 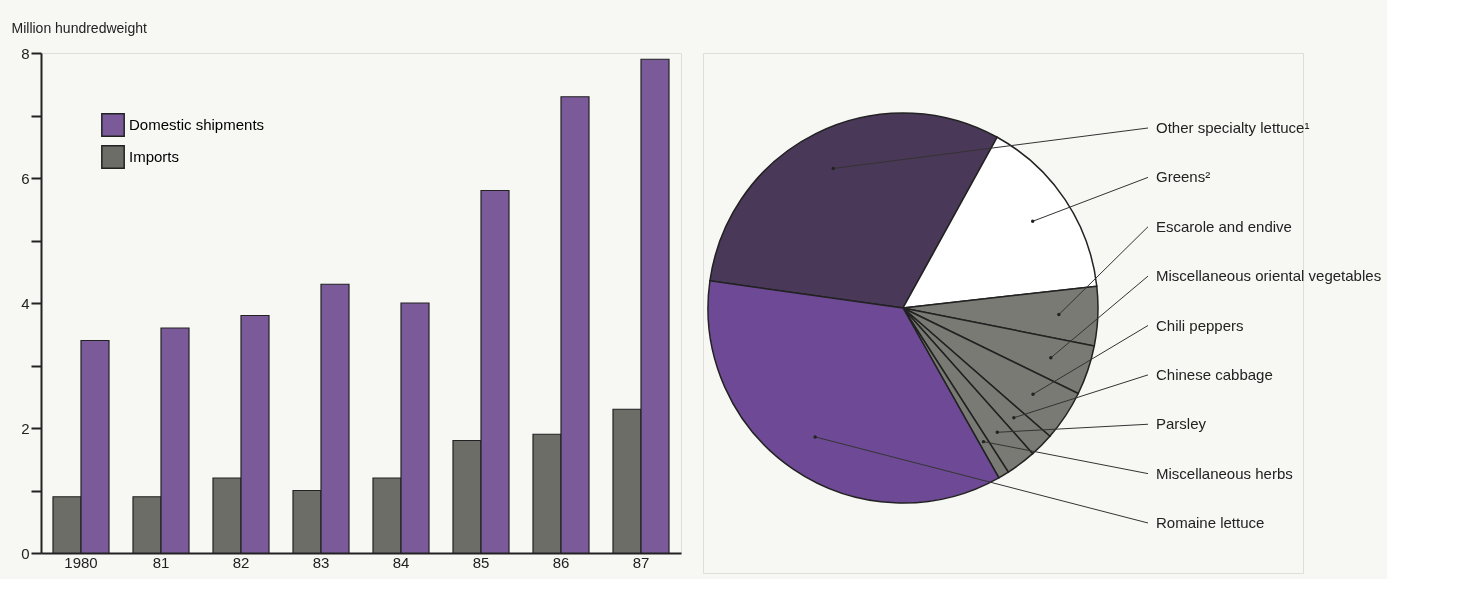 What do you see at coordinates (1269, 276) in the screenshot?
I see `slice-label: Miscellaneous oriental vegetables` at bounding box center [1269, 276].